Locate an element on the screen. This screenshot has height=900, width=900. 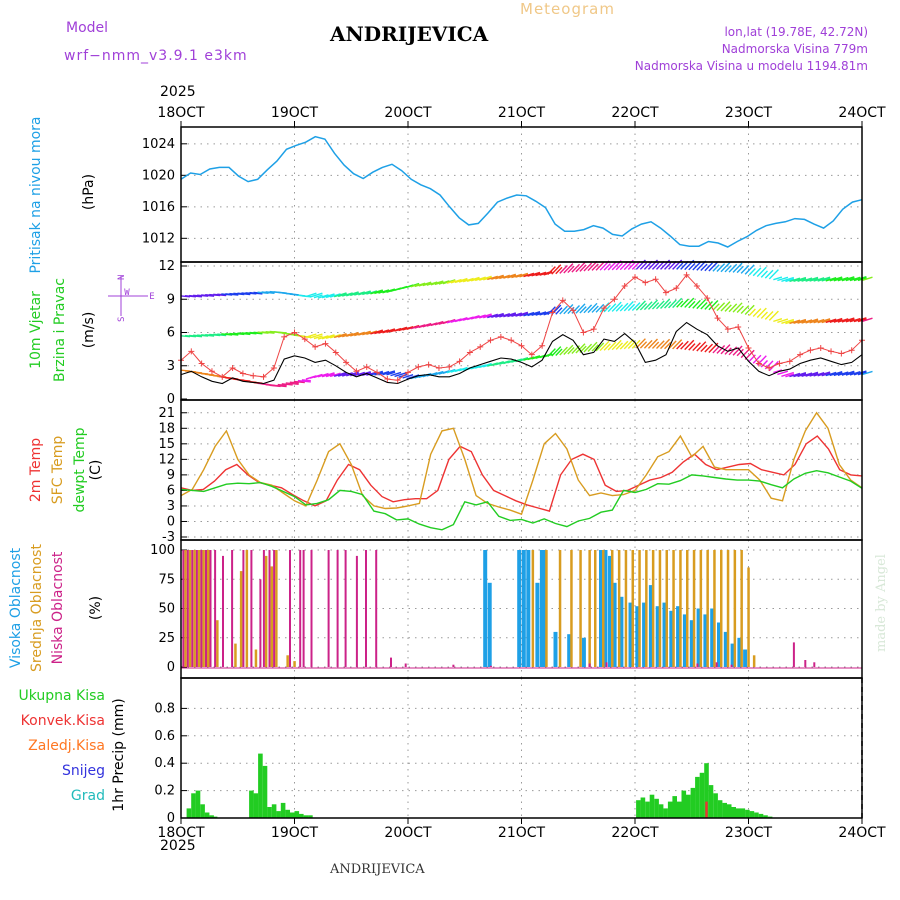
compass-e: E is located at coordinates (151, 297).